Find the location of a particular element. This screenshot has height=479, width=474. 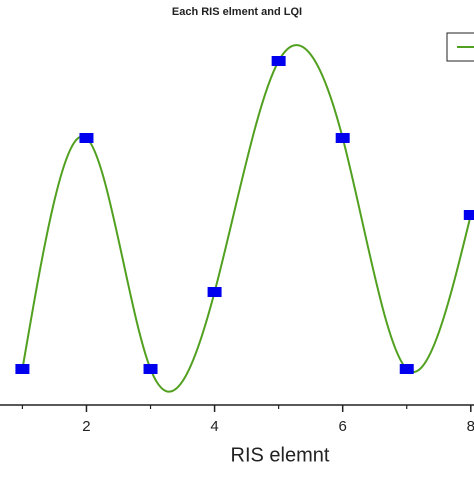

x-axis-label: RIS elemnt is located at coordinates (280, 455).